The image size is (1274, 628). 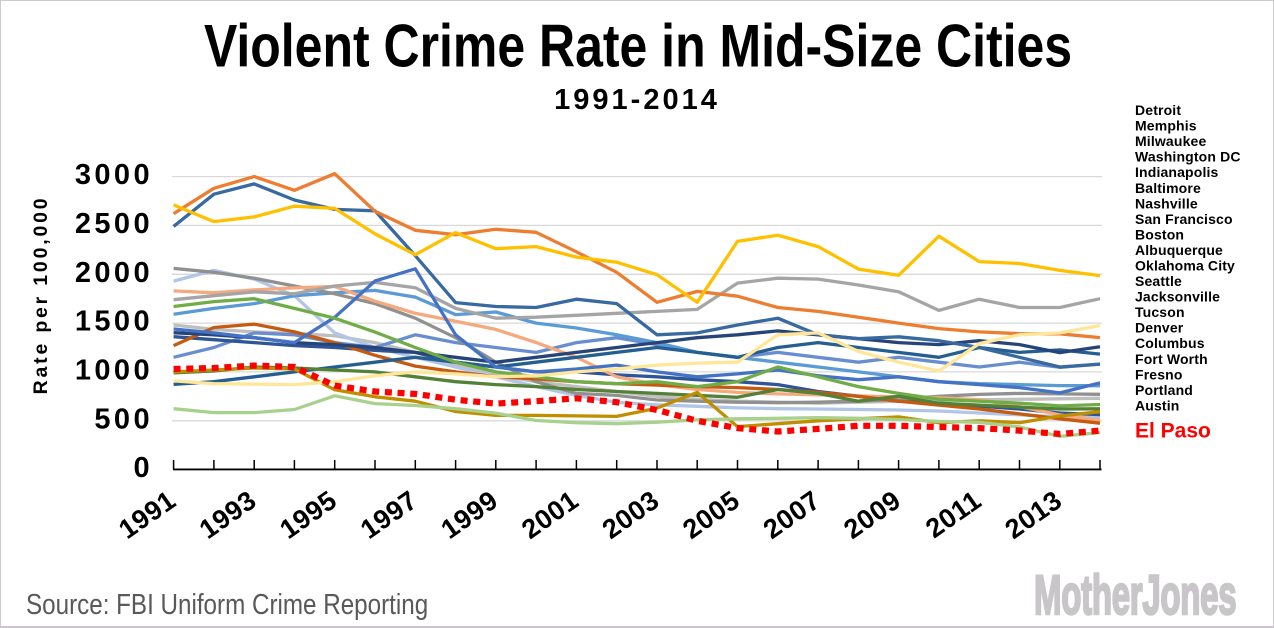 What do you see at coordinates (1159, 374) in the screenshot?
I see `svg-text: Fresno` at bounding box center [1159, 374].